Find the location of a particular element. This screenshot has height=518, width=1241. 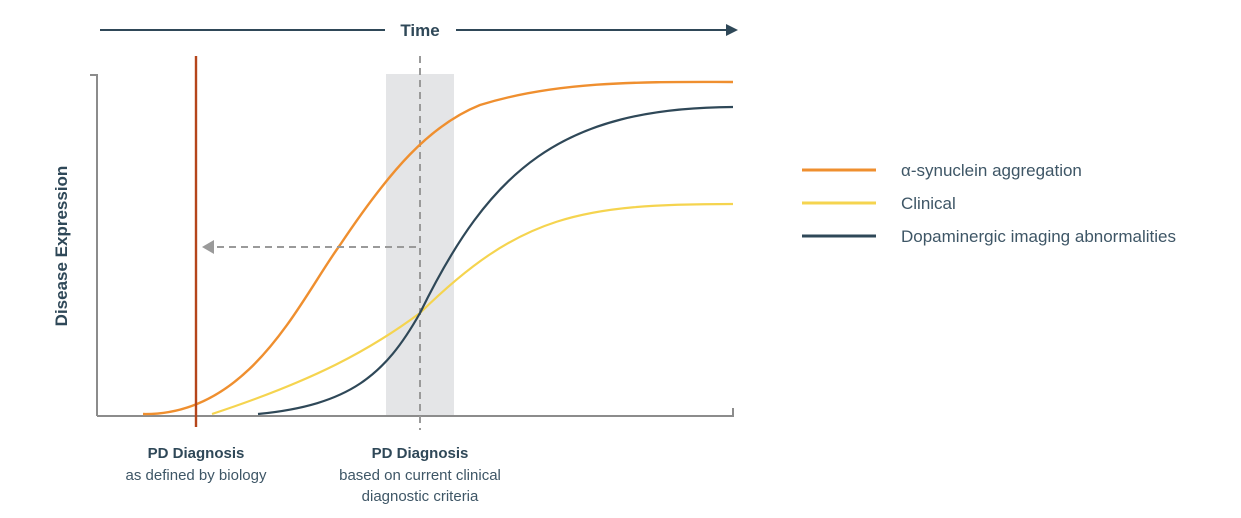

y-axis is located at coordinates (94, 245).